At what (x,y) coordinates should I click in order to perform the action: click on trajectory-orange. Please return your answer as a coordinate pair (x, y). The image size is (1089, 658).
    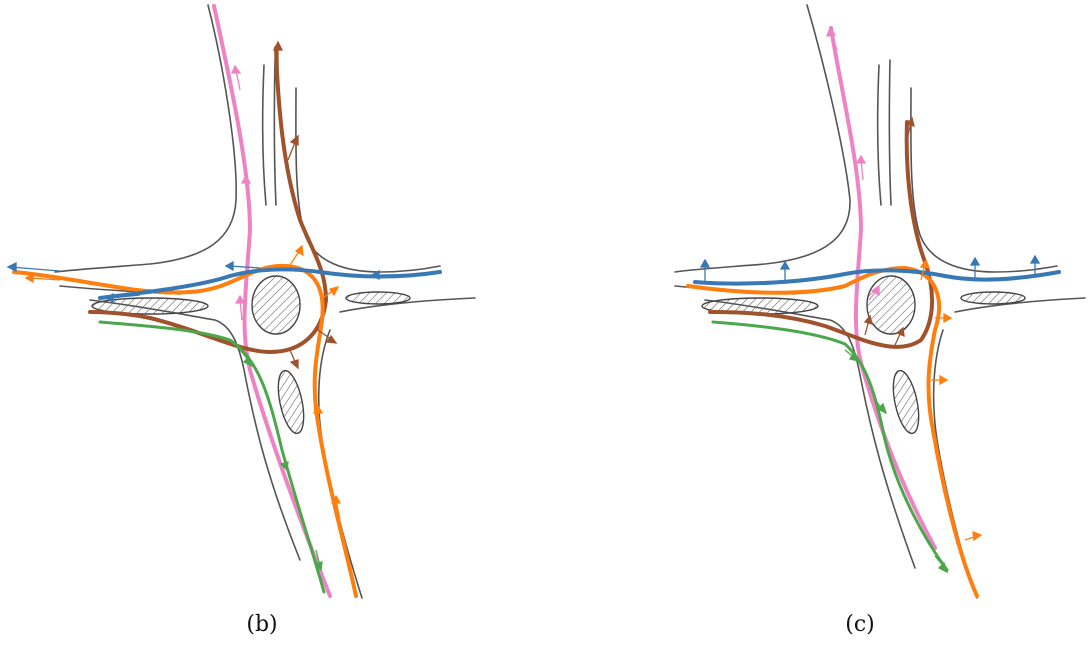
    Looking at the image, I should click on (832, 432).